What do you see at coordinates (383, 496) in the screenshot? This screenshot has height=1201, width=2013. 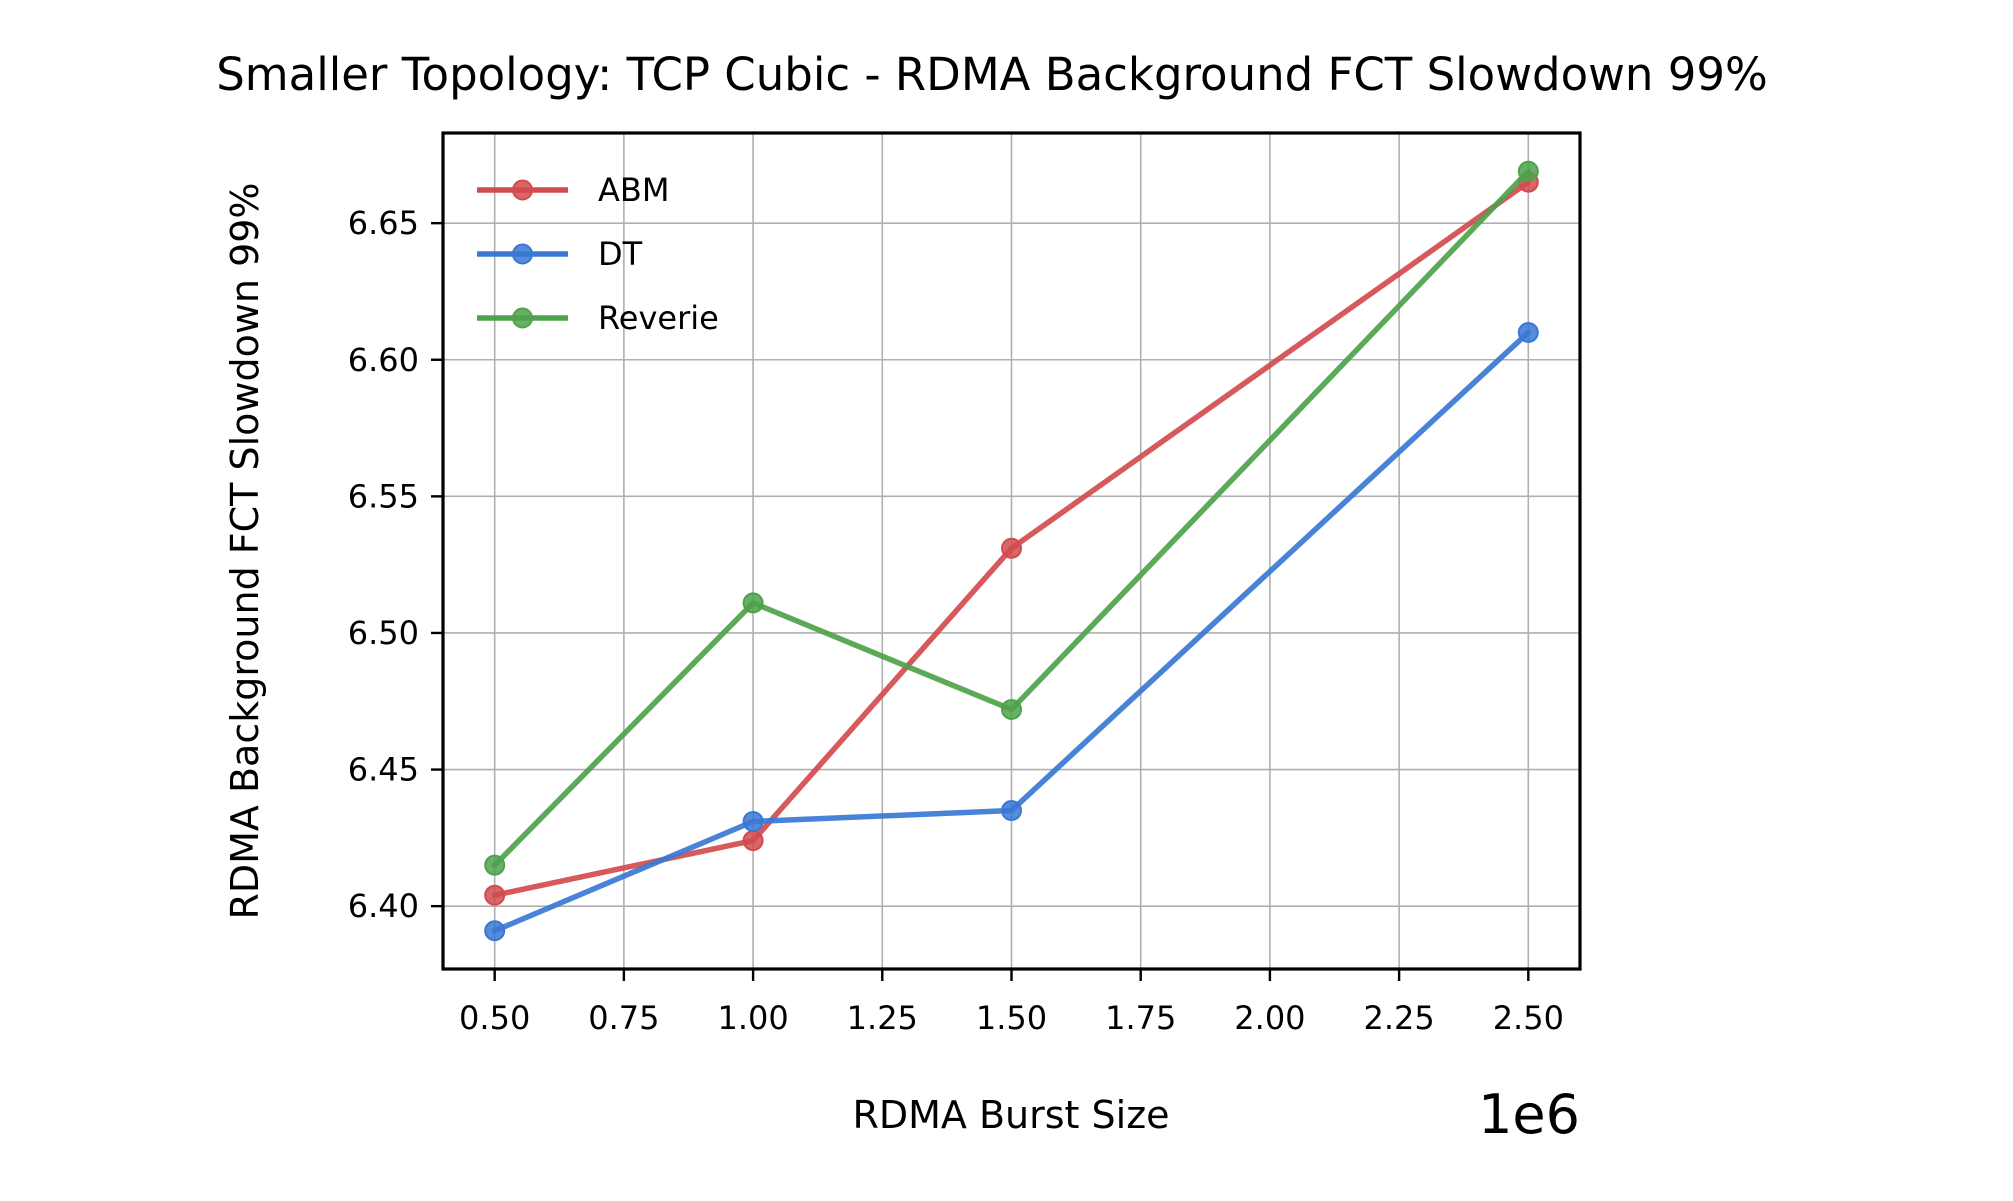 I see `y-tick-label: 6.55` at bounding box center [383, 496].